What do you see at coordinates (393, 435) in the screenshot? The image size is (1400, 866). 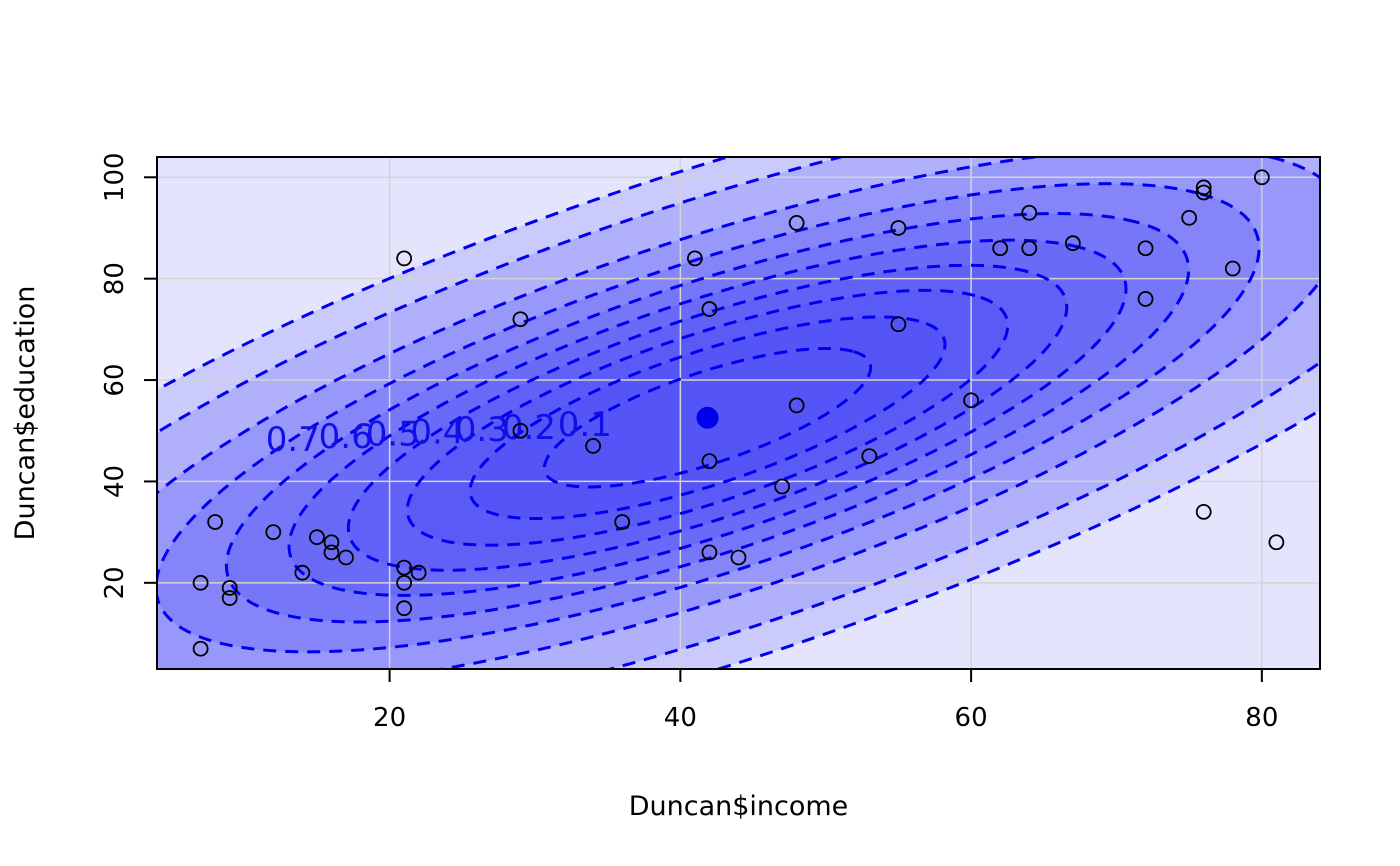 I see `contour-label-0.5: 0.5` at bounding box center [393, 435].